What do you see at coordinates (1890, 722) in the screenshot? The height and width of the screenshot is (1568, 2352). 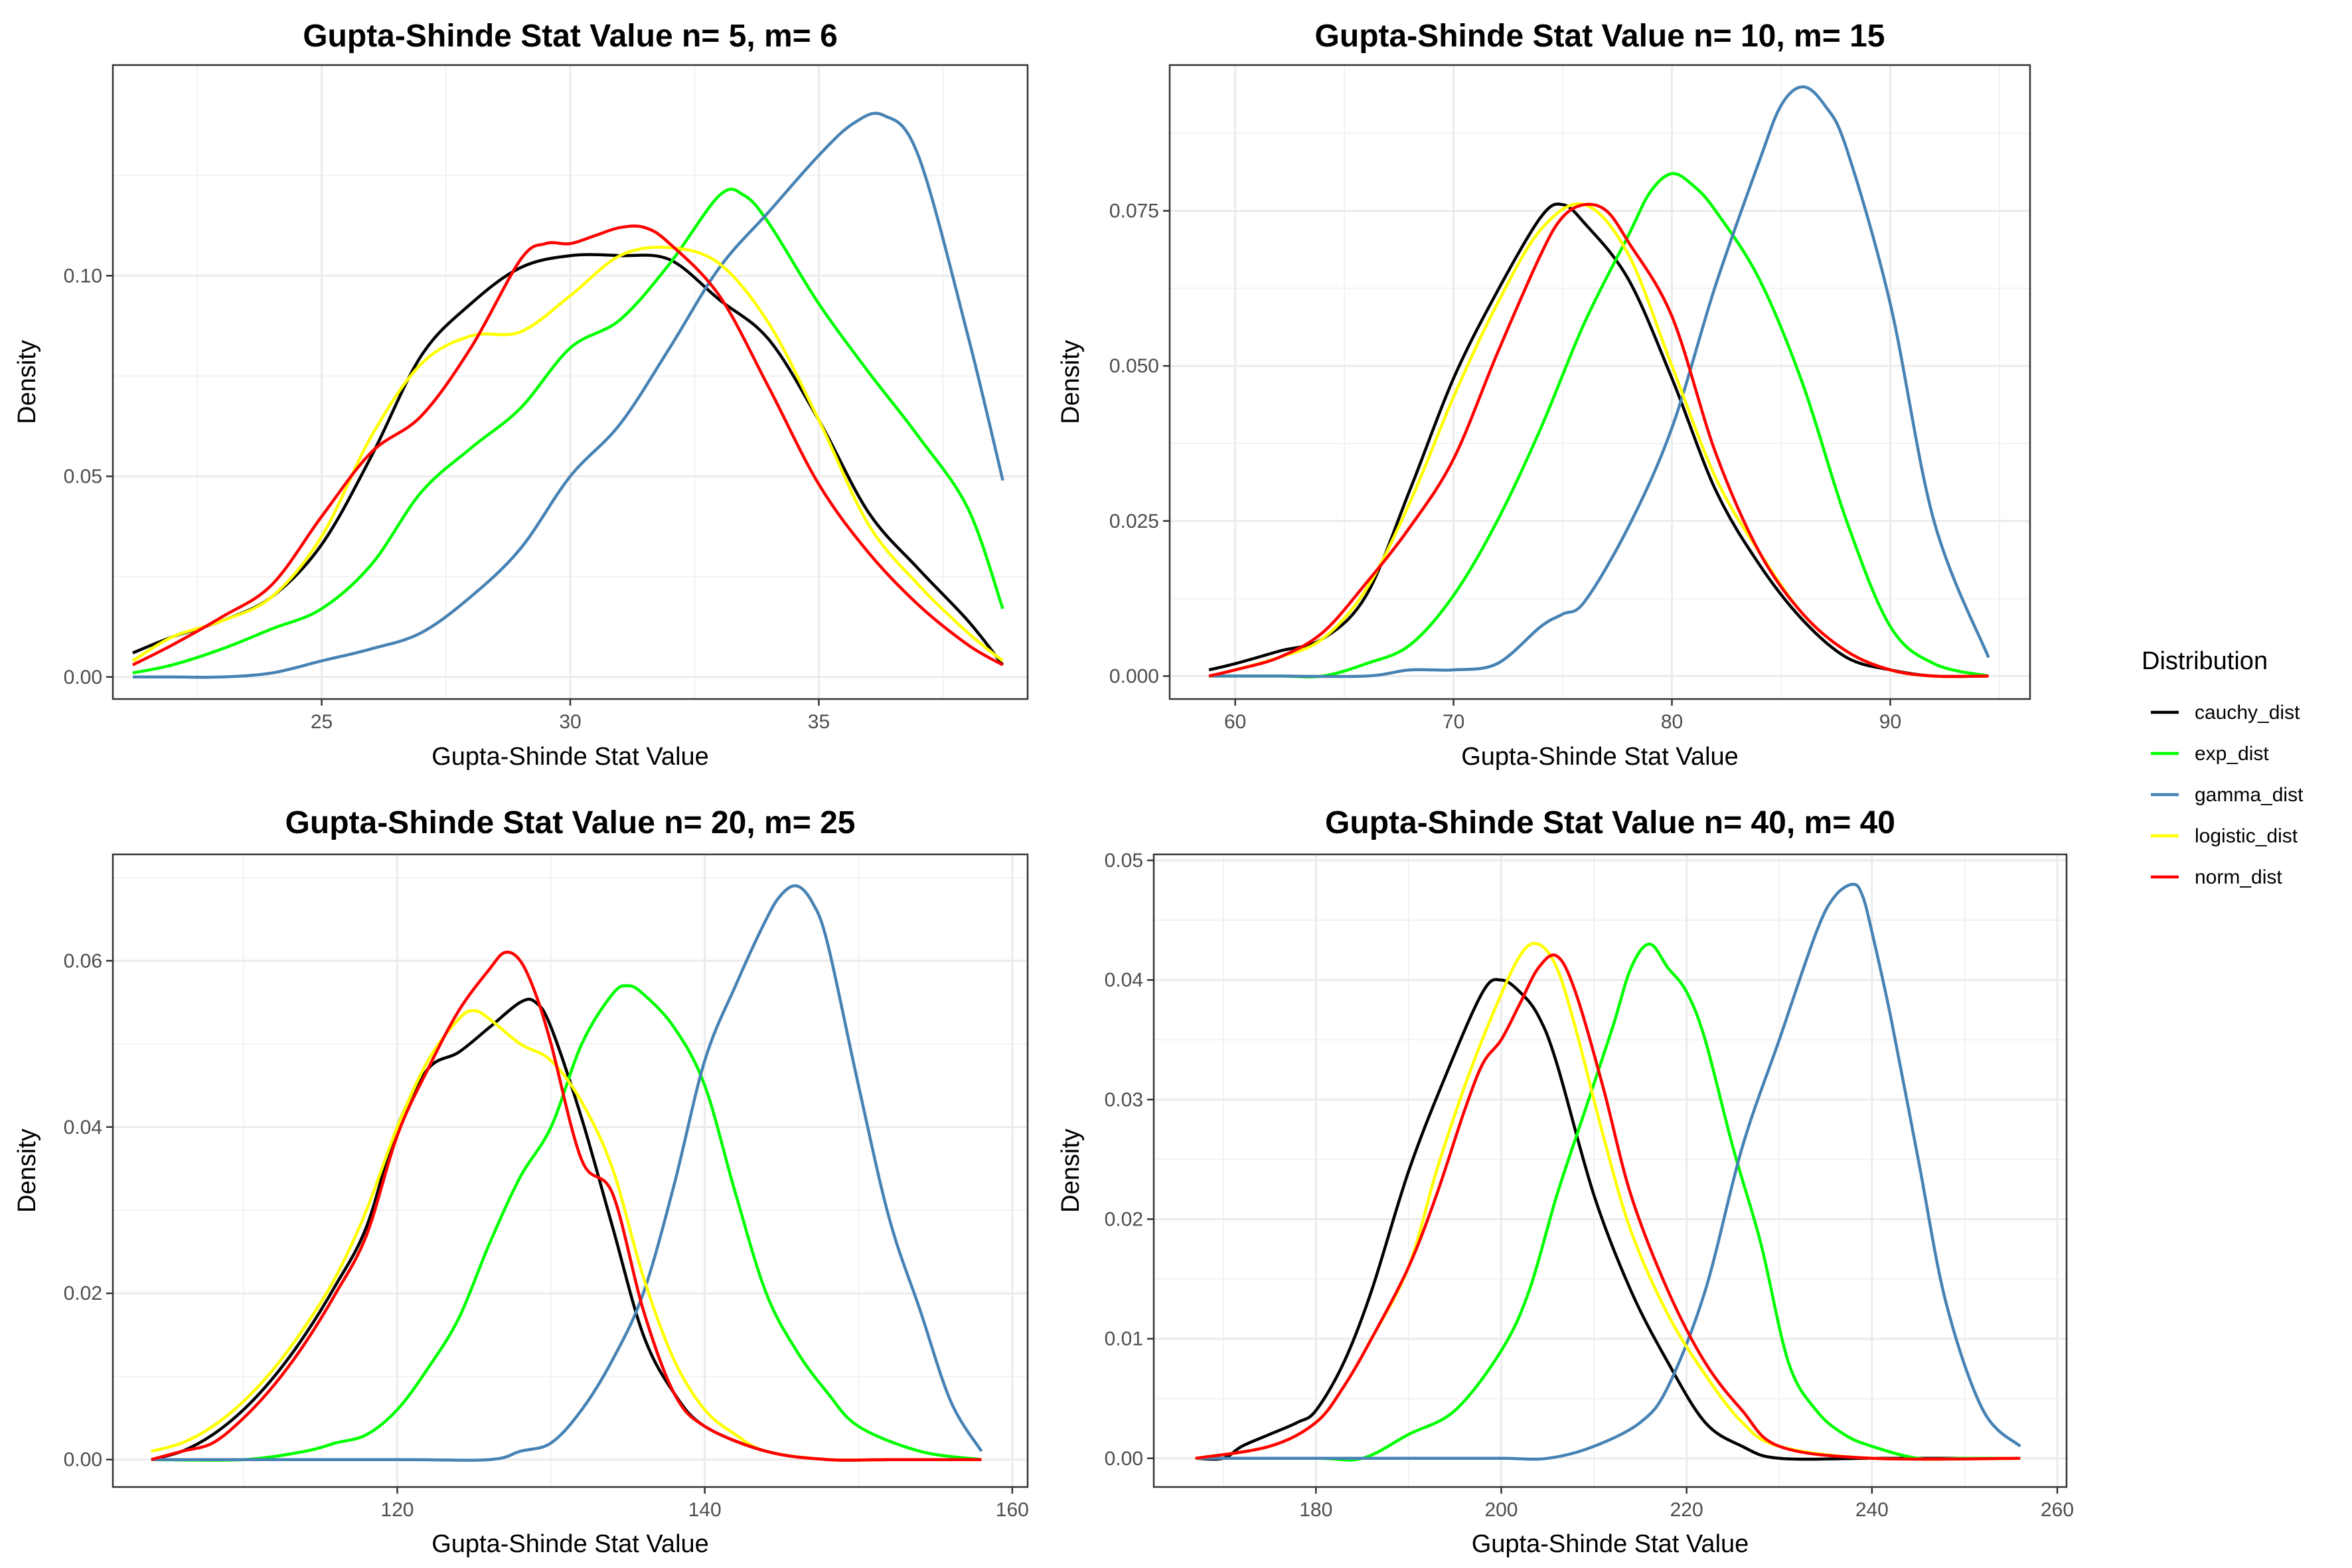 I see `x-tick-label: 90` at bounding box center [1890, 722].